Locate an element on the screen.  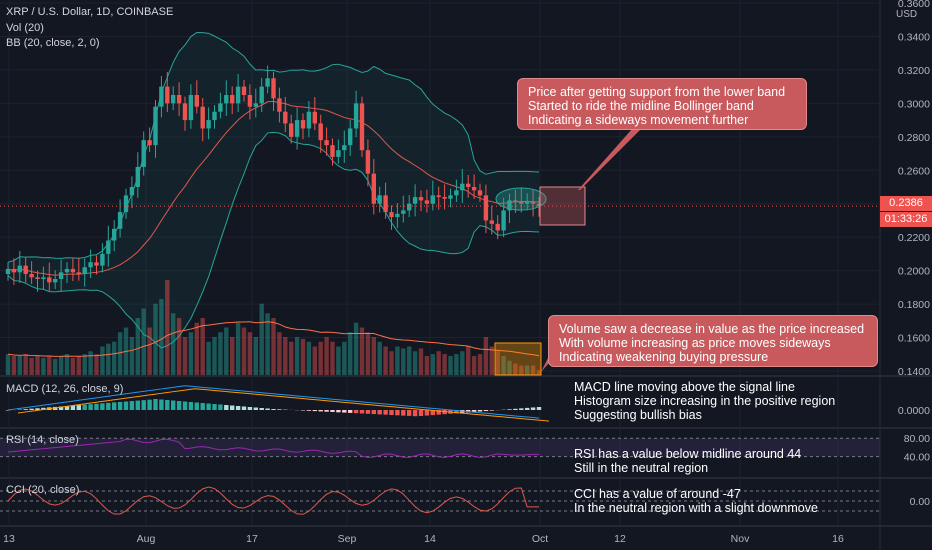
price-tick-label: 0.2200 is located at coordinates (914, 238).